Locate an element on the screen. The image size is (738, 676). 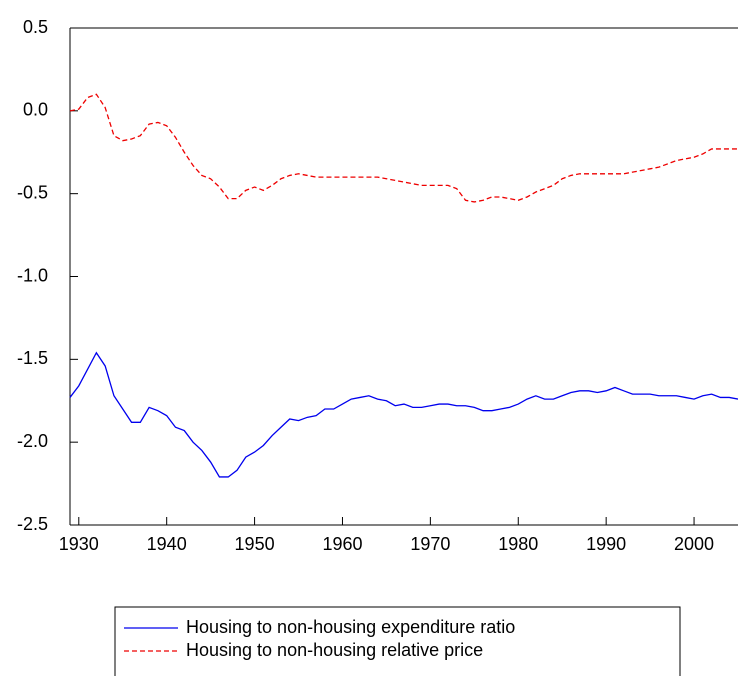
x-tick-label: 1960 is located at coordinates (342, 544).